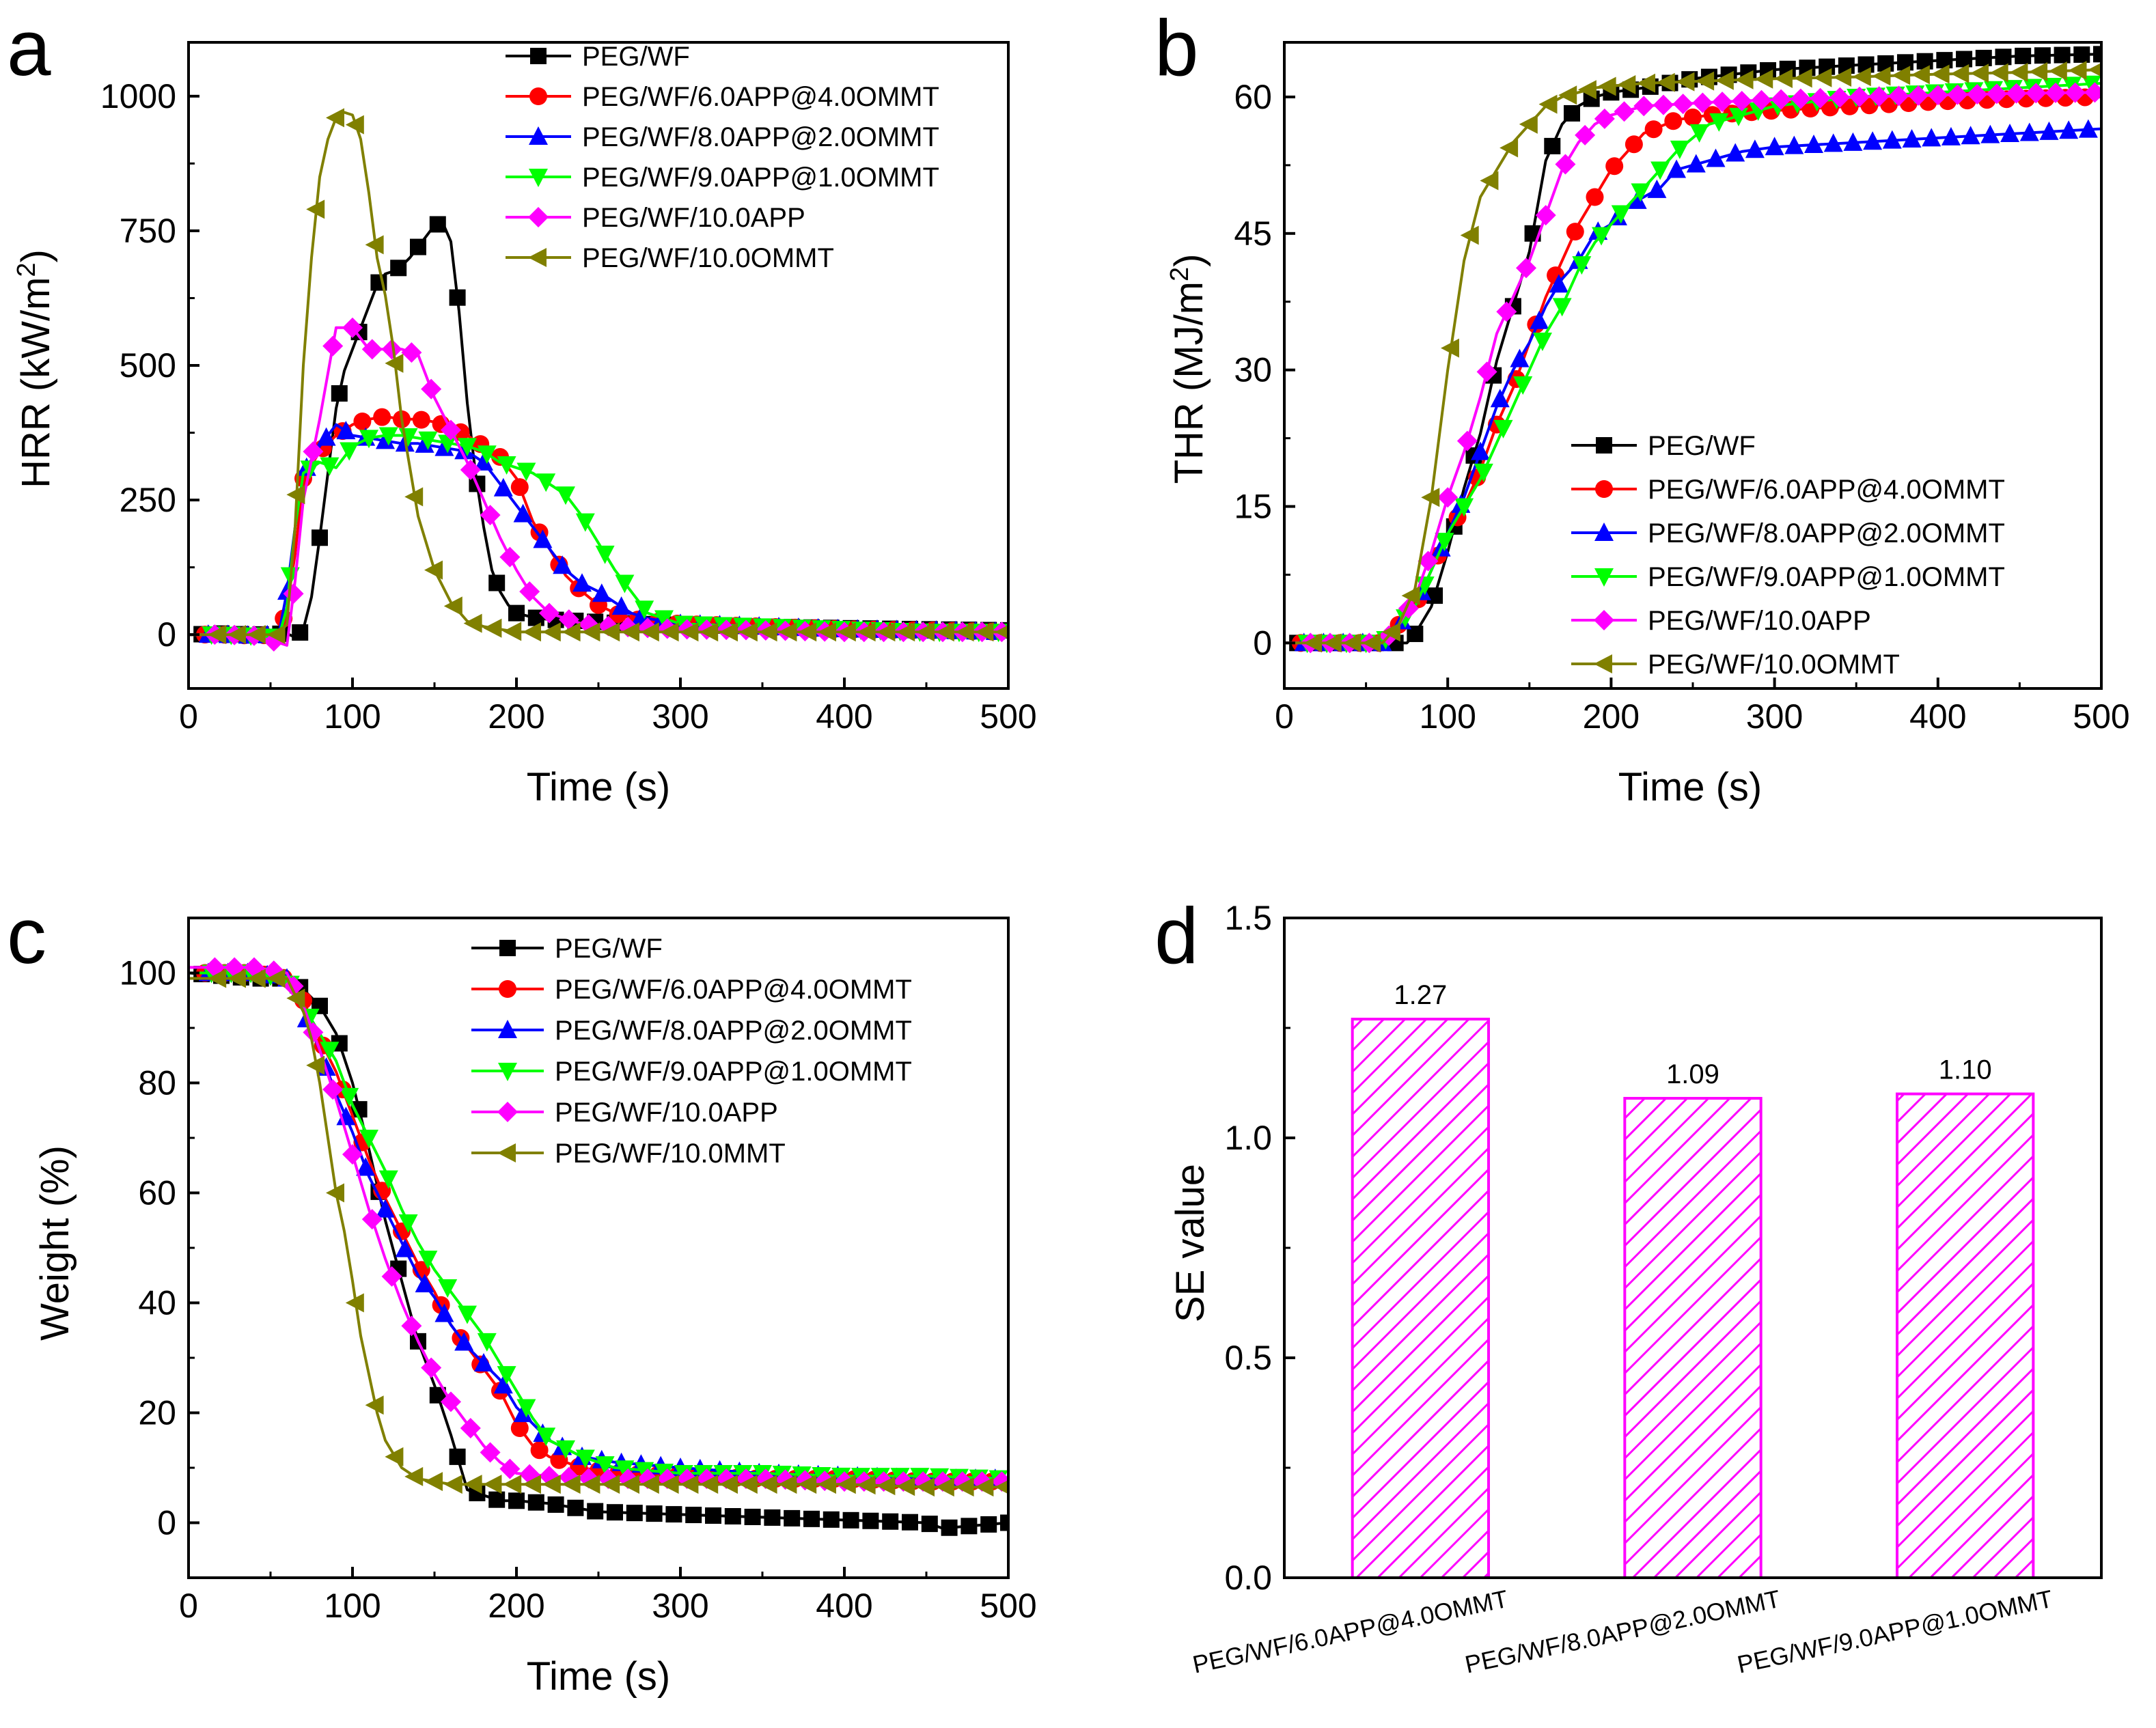 The image size is (2156, 1728). Describe the element at coordinates (1895, 1632) in the screenshot. I see `bar-category-label: PEG/WF/9.0APP@1.0OMMT` at that location.